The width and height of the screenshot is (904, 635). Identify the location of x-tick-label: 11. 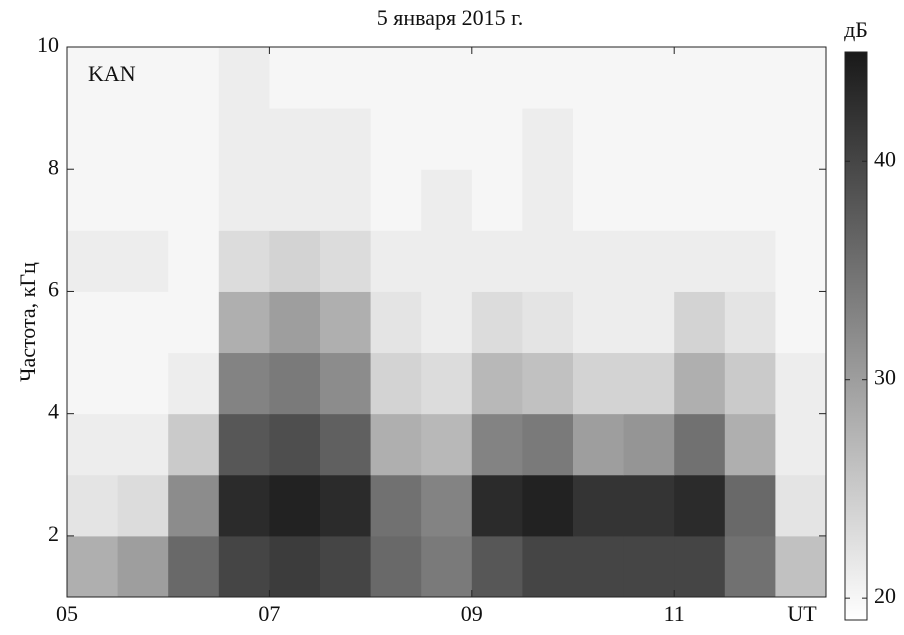
(674, 613).